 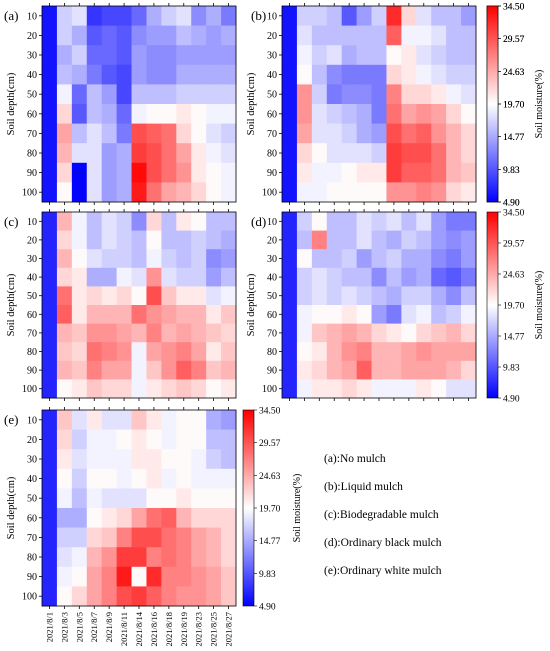 What do you see at coordinates (272, 154) in the screenshot?
I see `y-tick-label: 80` at bounding box center [272, 154].